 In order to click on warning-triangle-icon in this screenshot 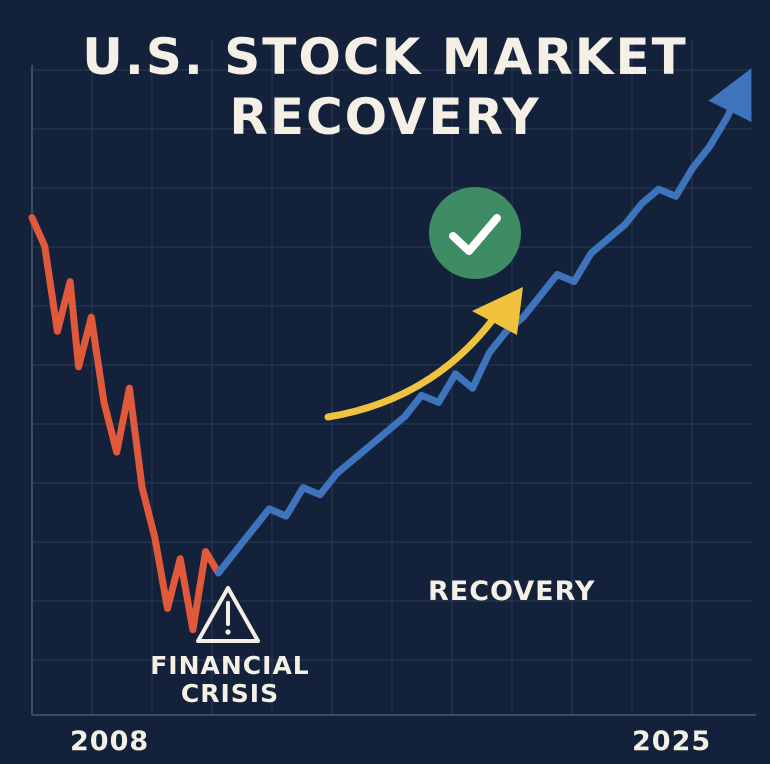, I will do `click(228, 614)`.